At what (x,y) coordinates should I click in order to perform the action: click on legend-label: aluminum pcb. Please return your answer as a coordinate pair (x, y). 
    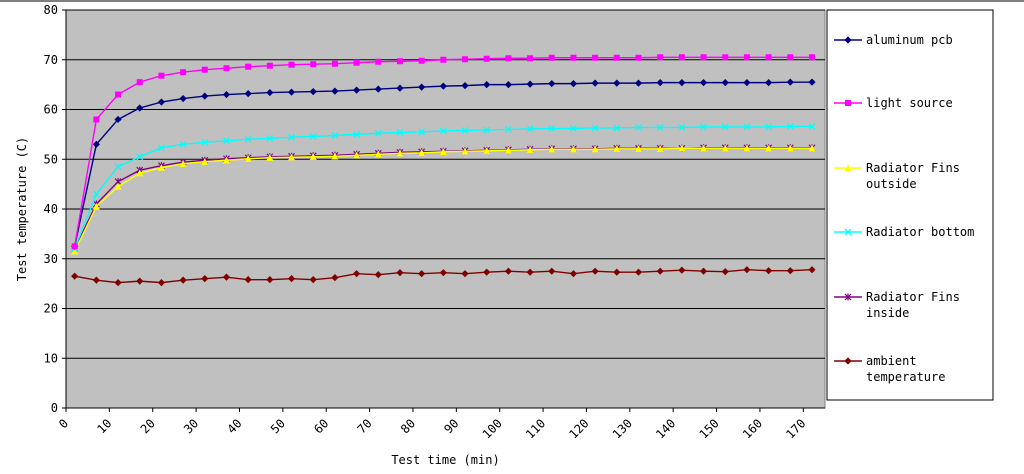
    Looking at the image, I should click on (909, 40).